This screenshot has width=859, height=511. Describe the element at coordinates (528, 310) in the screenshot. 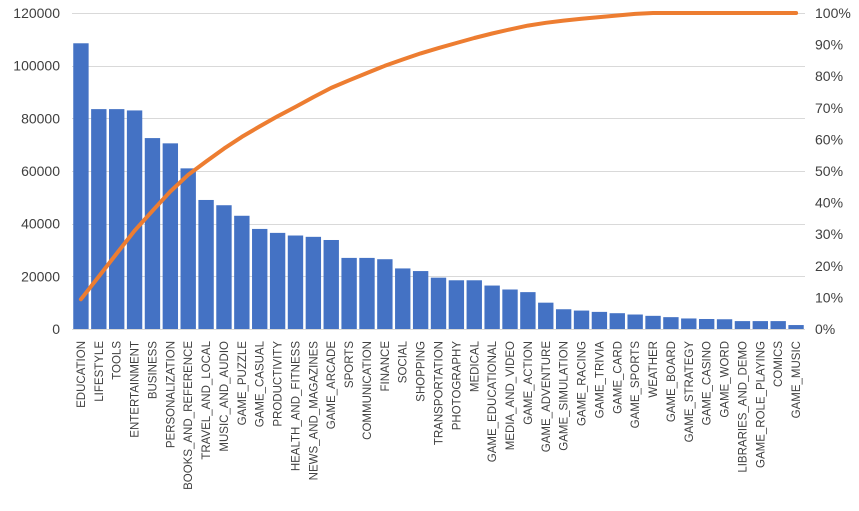

I see `bar-game-action` at that location.